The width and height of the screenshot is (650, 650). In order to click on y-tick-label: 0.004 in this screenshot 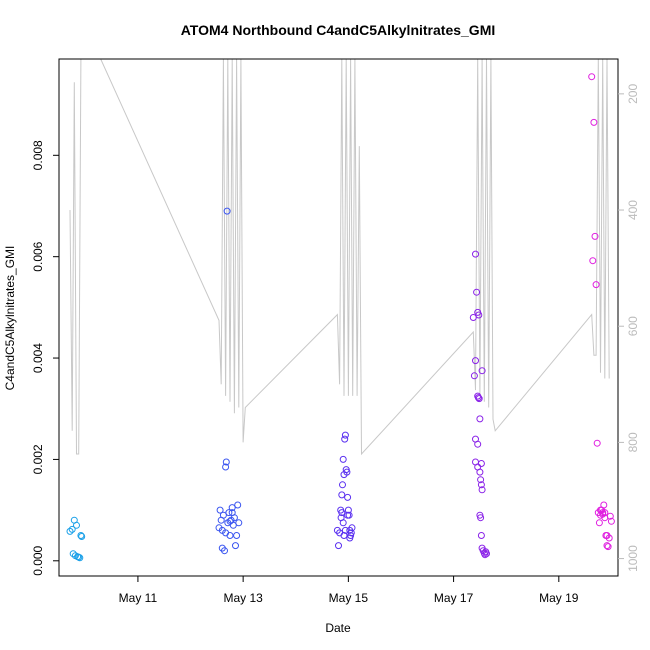, I will do `click(38, 358)`.